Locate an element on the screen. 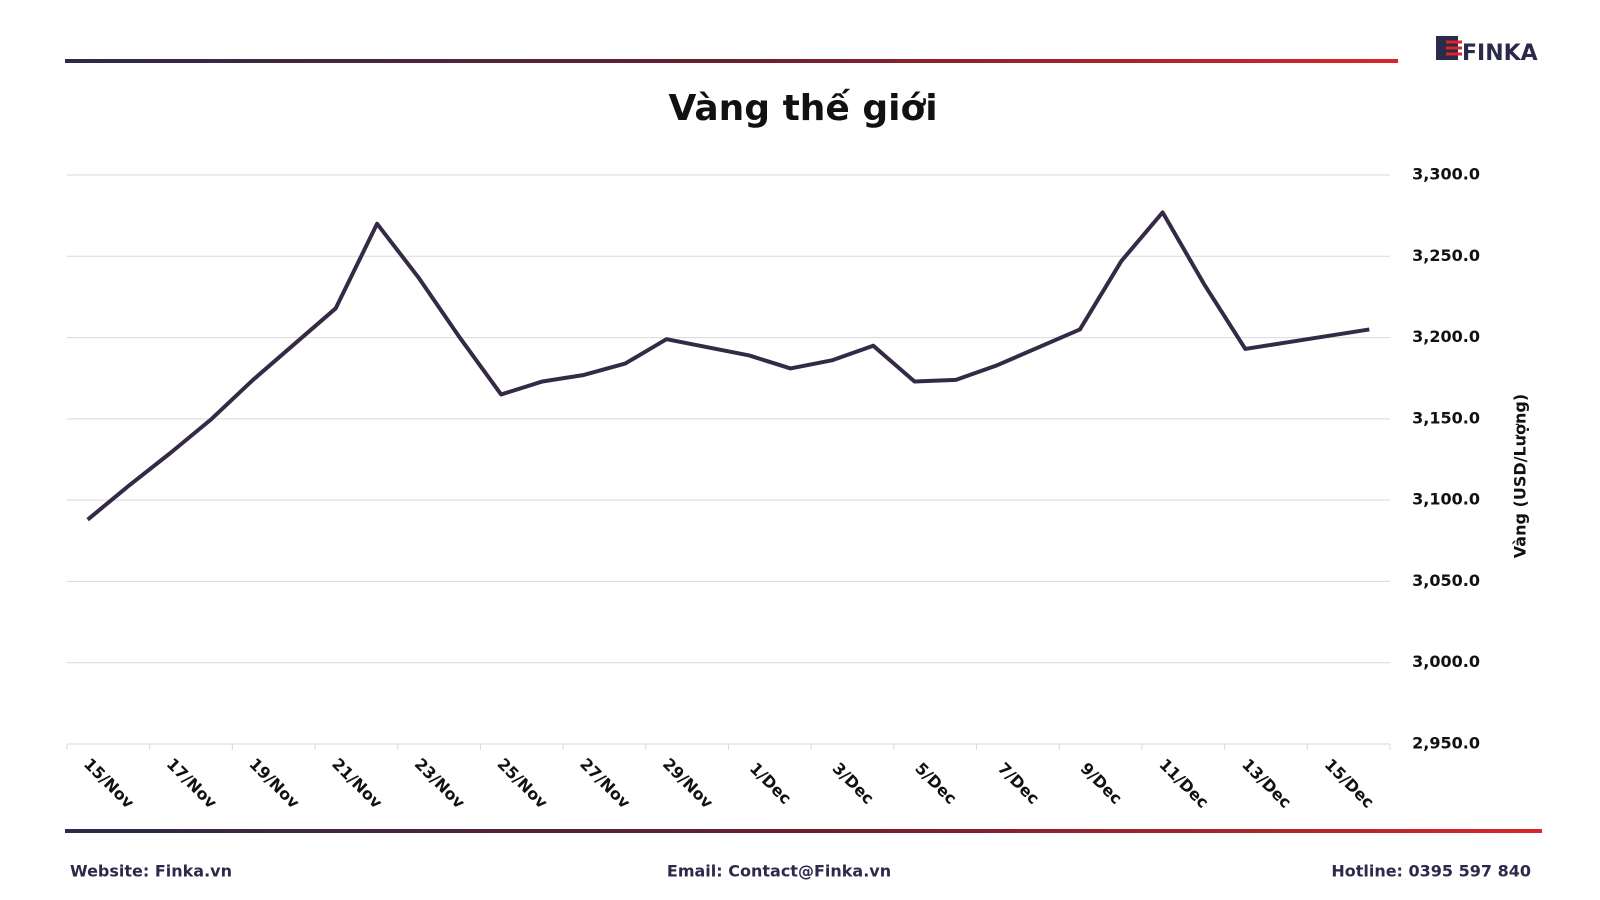 This screenshot has height=900, width=1600. x-tick-label: 25/Nov is located at coordinates (523, 783).